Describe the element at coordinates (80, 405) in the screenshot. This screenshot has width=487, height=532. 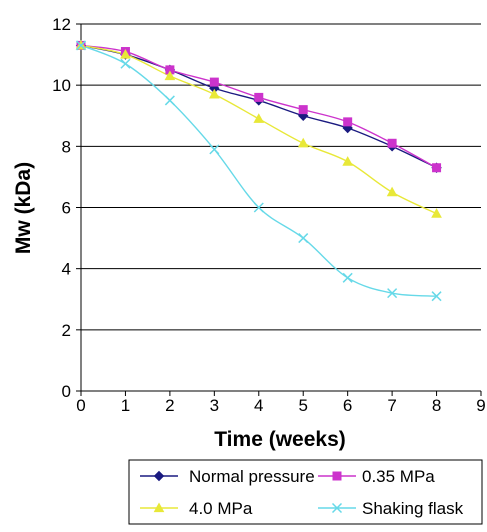
I see `x-tick-label: 0` at that location.